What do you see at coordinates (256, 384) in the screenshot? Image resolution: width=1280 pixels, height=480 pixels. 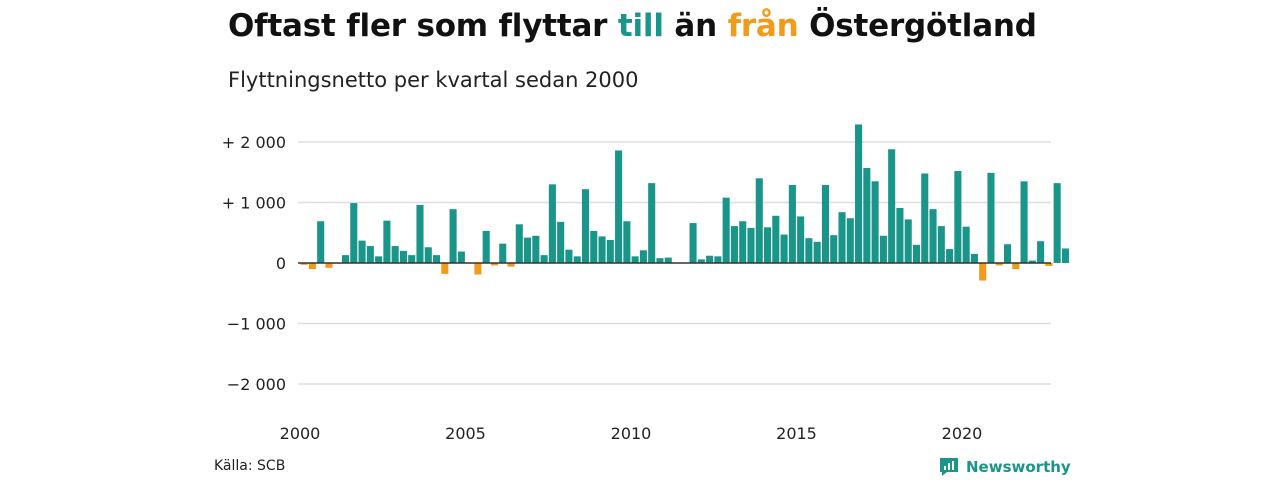 I see `y-tick-label: −2 000` at bounding box center [256, 384].